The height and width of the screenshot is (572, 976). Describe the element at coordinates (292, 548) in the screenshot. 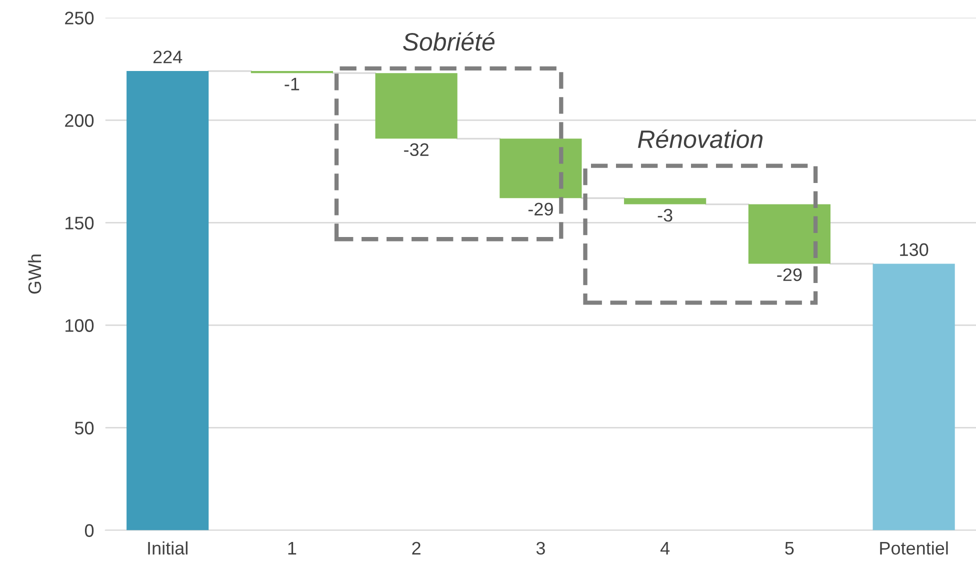

I see `x-tick-label: 1` at that location.